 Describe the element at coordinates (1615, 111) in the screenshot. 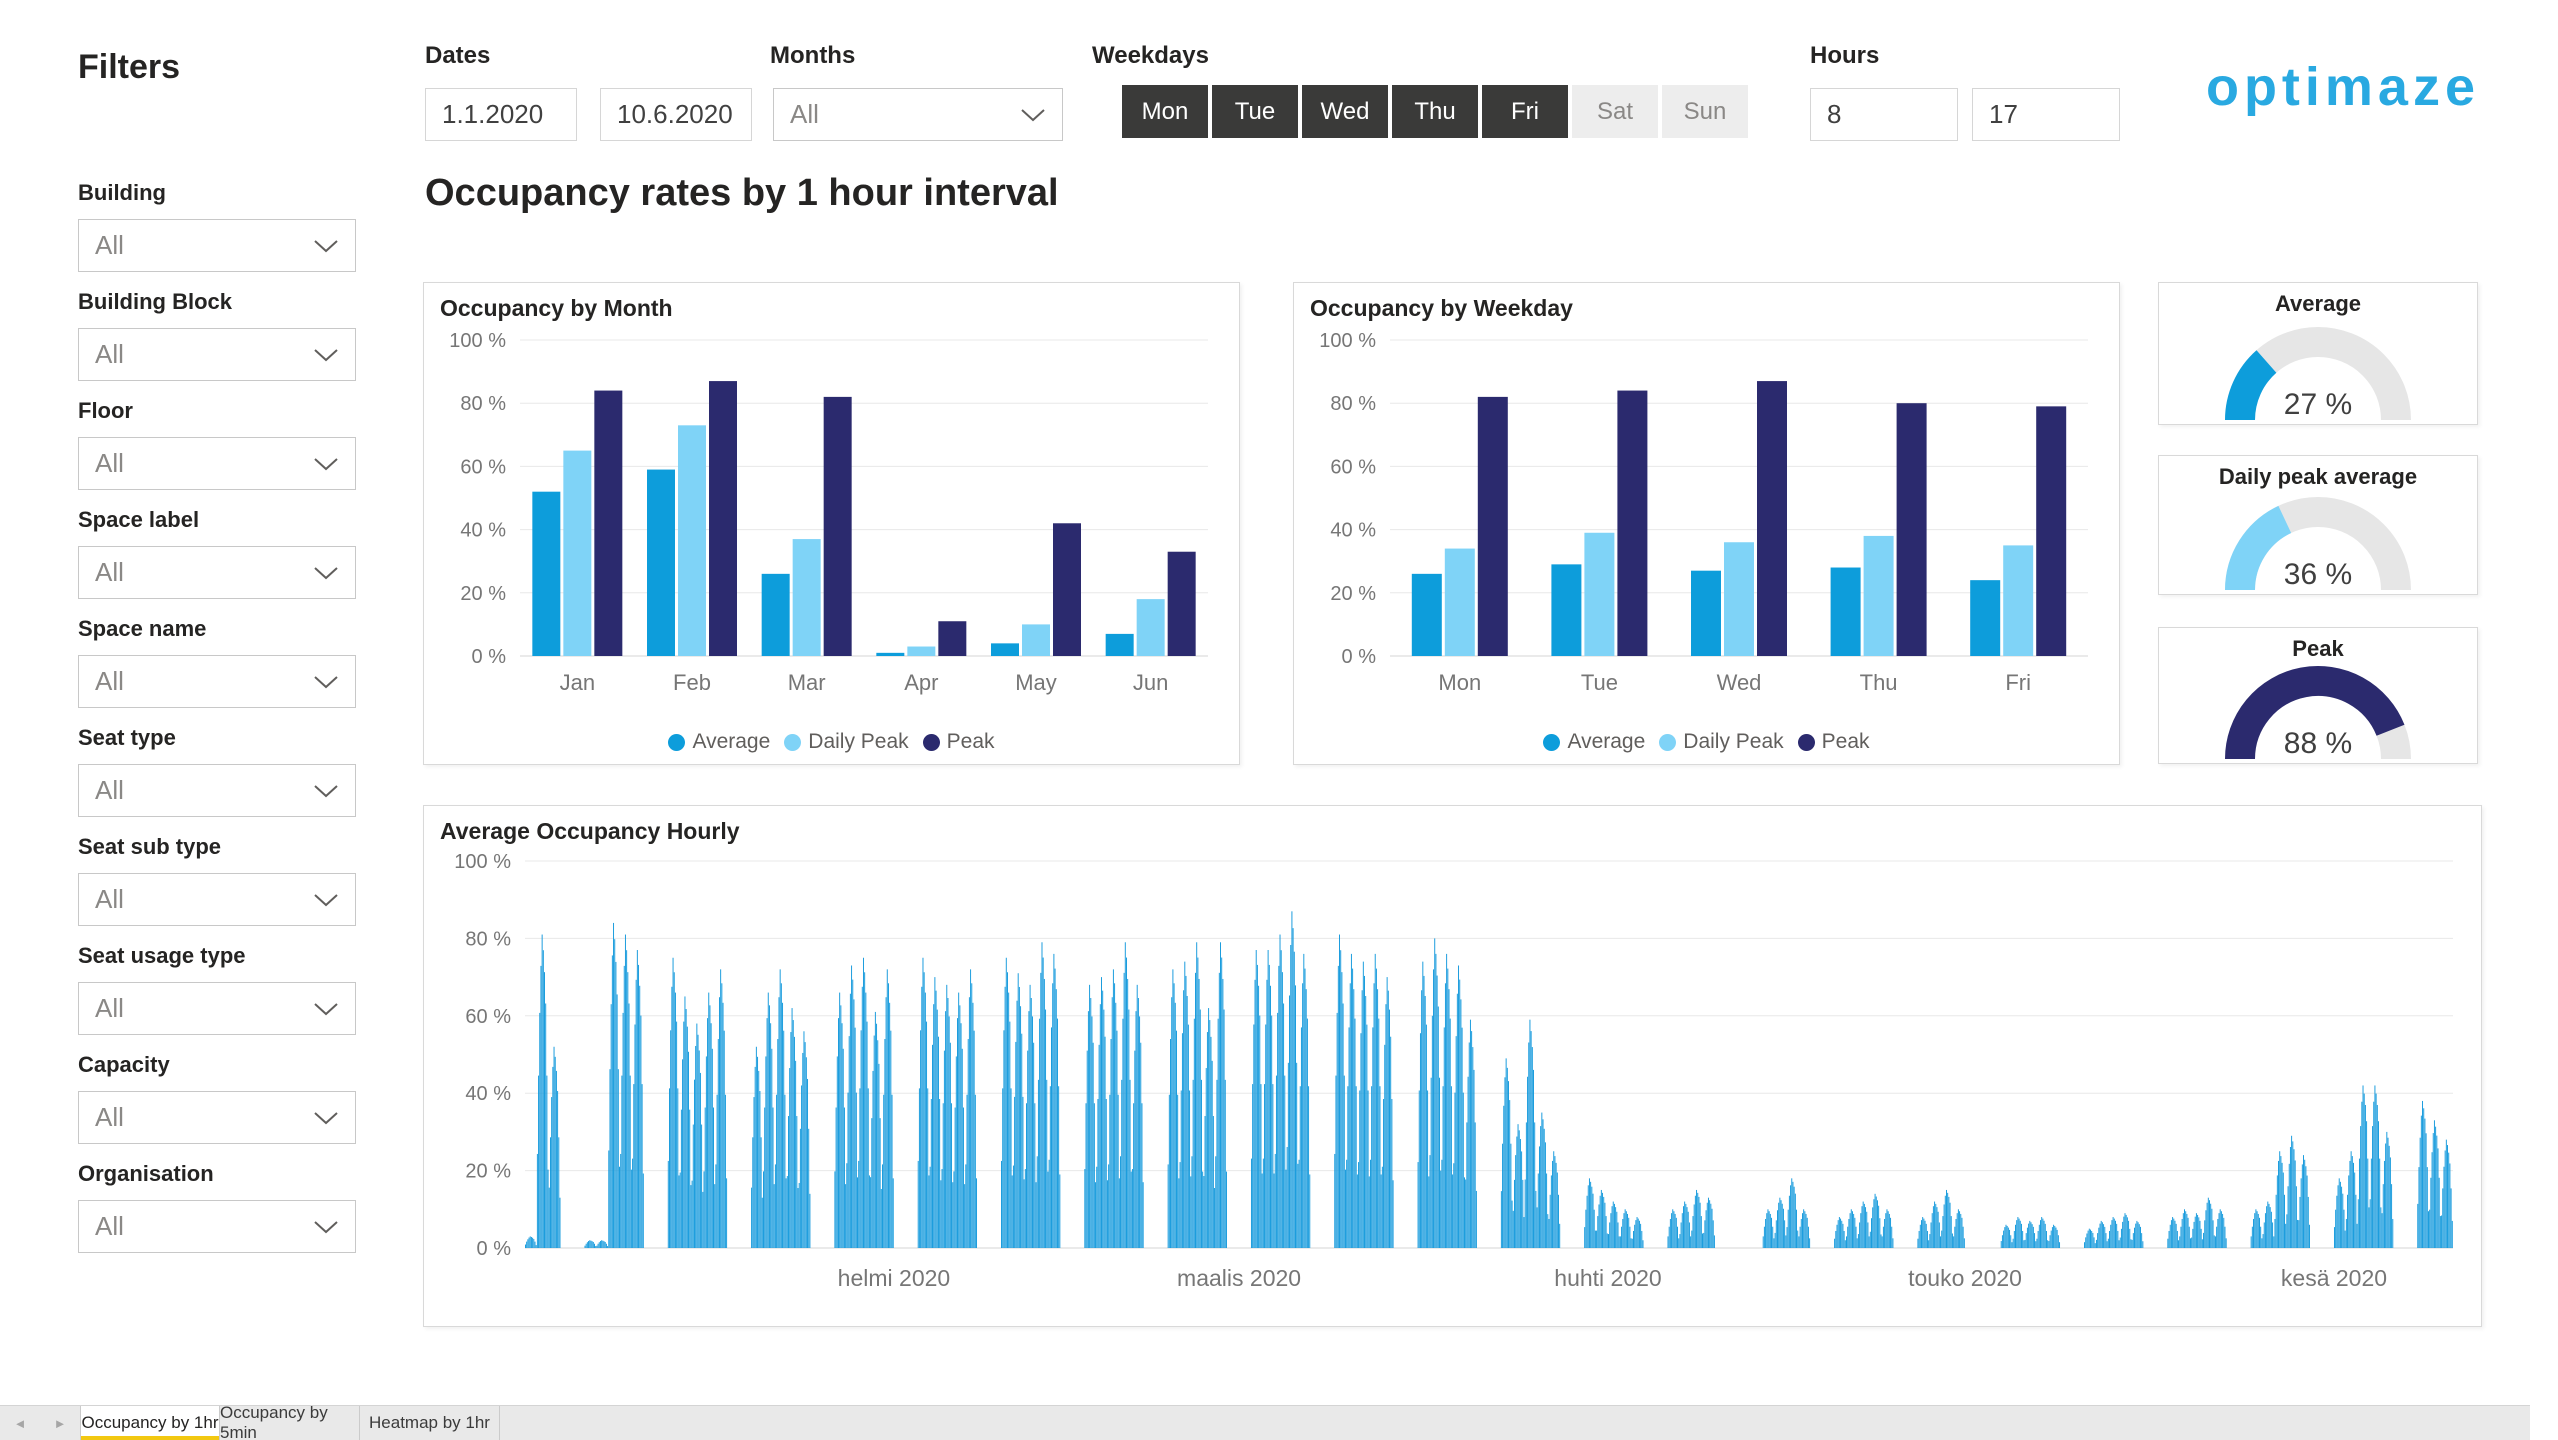

I see `weekday-button-sat: Sat` at that location.